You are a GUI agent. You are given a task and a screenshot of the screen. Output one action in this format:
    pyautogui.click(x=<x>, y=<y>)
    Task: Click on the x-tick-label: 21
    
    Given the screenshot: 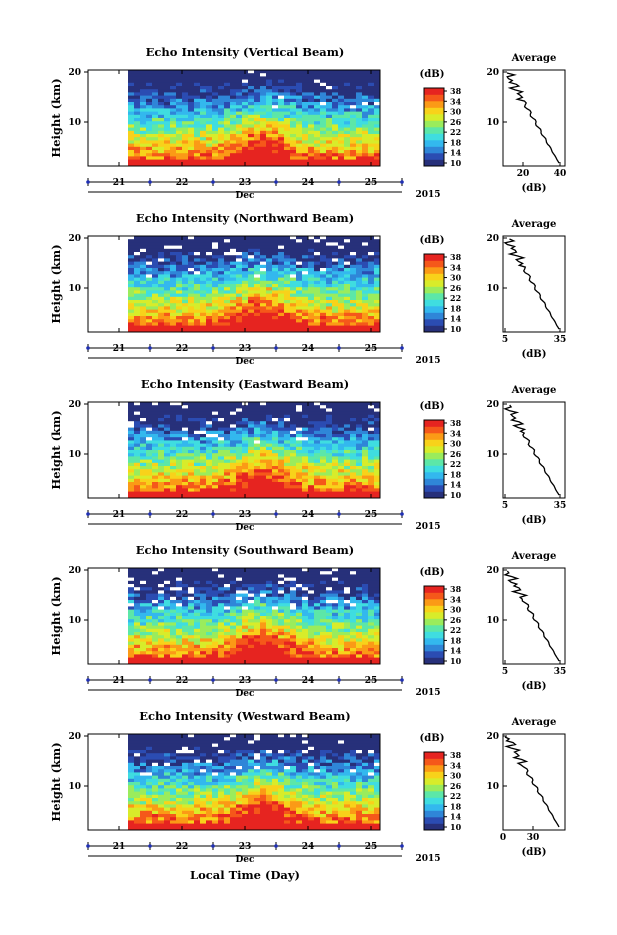 What is the action you would take?
    pyautogui.click(x=119, y=183)
    